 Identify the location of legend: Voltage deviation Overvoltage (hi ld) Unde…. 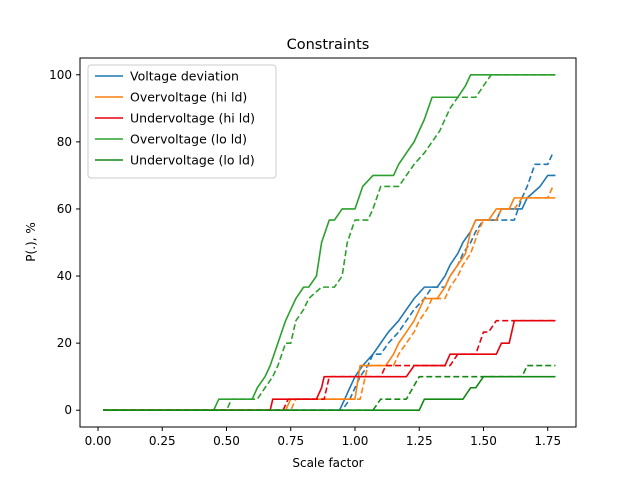
(182, 121).